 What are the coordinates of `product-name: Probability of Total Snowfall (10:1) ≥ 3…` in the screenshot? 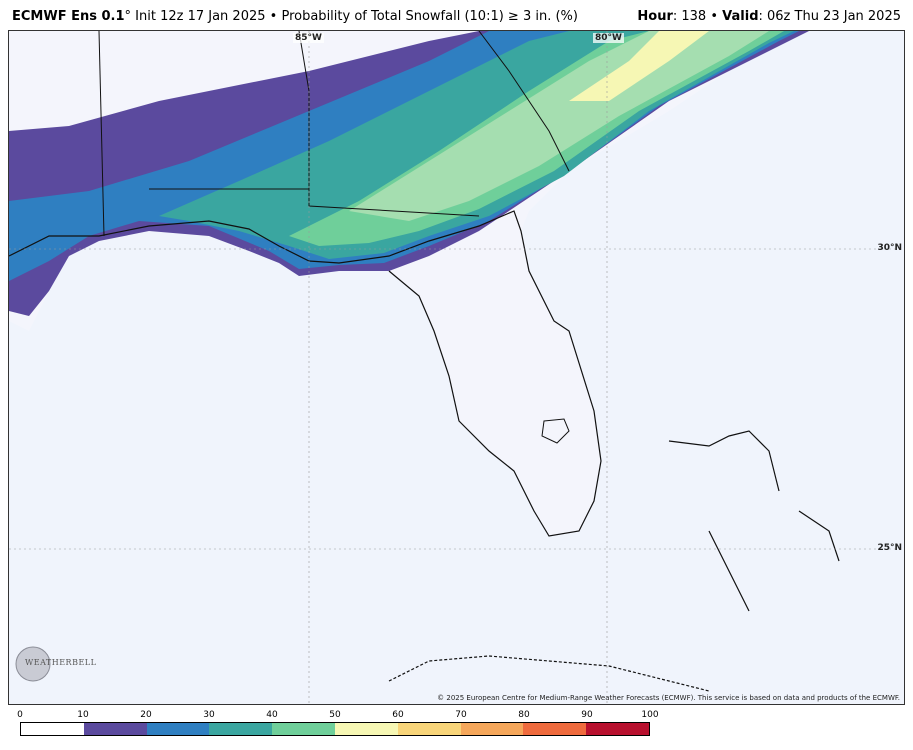 It's located at (429, 16).